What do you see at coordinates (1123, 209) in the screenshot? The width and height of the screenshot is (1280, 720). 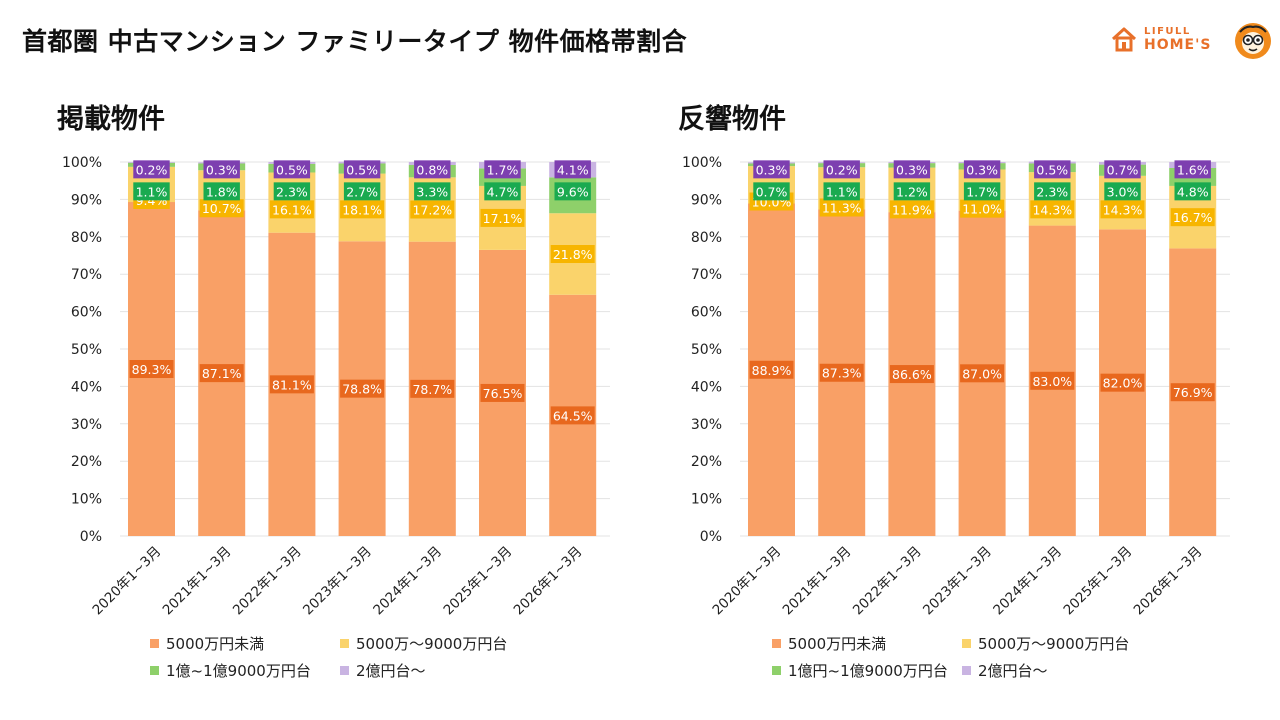 I see `data-label: 14.3%` at bounding box center [1123, 209].